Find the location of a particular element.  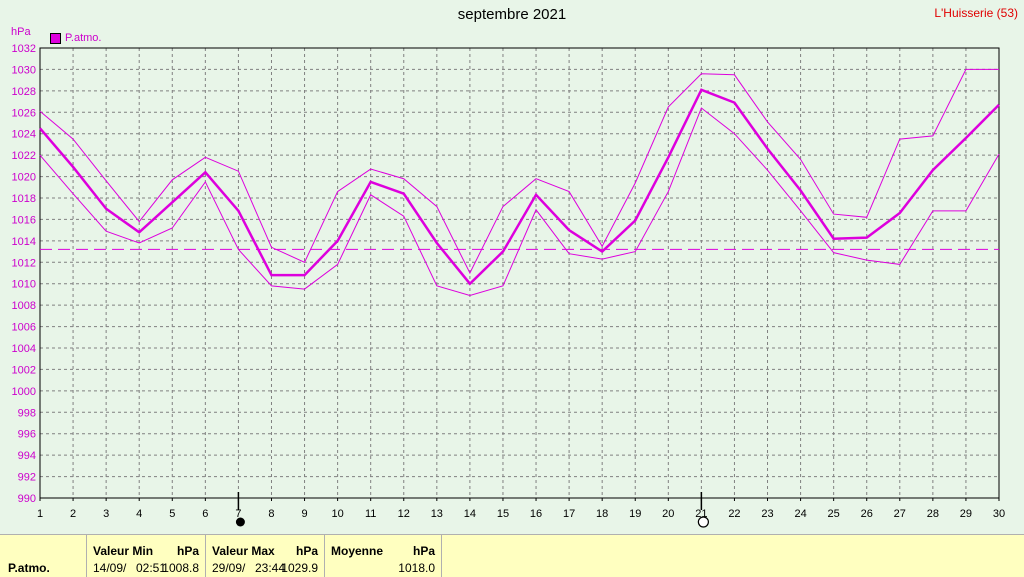

max-value: 1029.9 is located at coordinates (299, 568).